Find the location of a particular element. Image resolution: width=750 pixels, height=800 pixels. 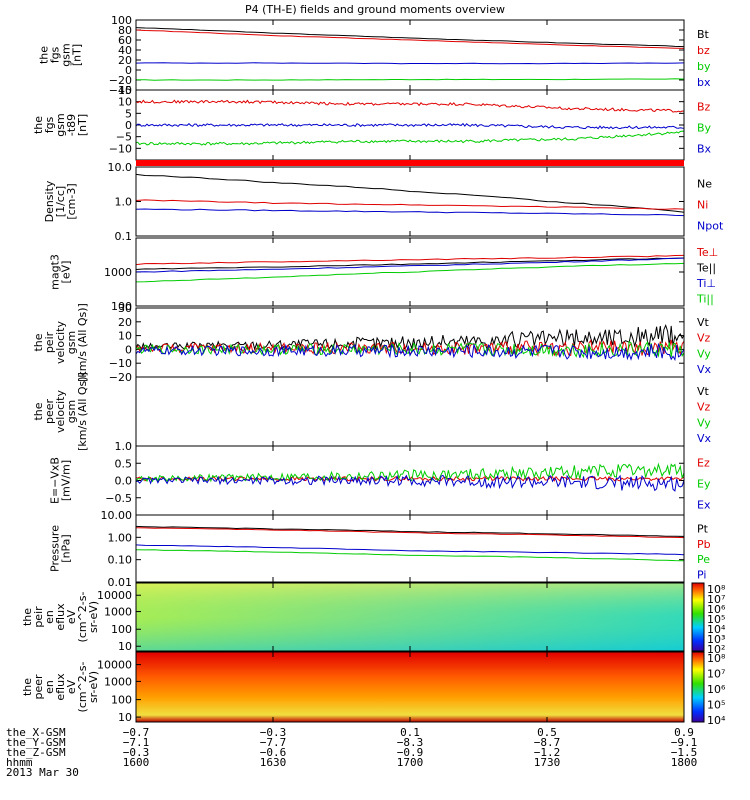

panel-ylabel: thepeirenefluxeV(cm^2-s-sr-eV) is located at coordinates (60, 617).